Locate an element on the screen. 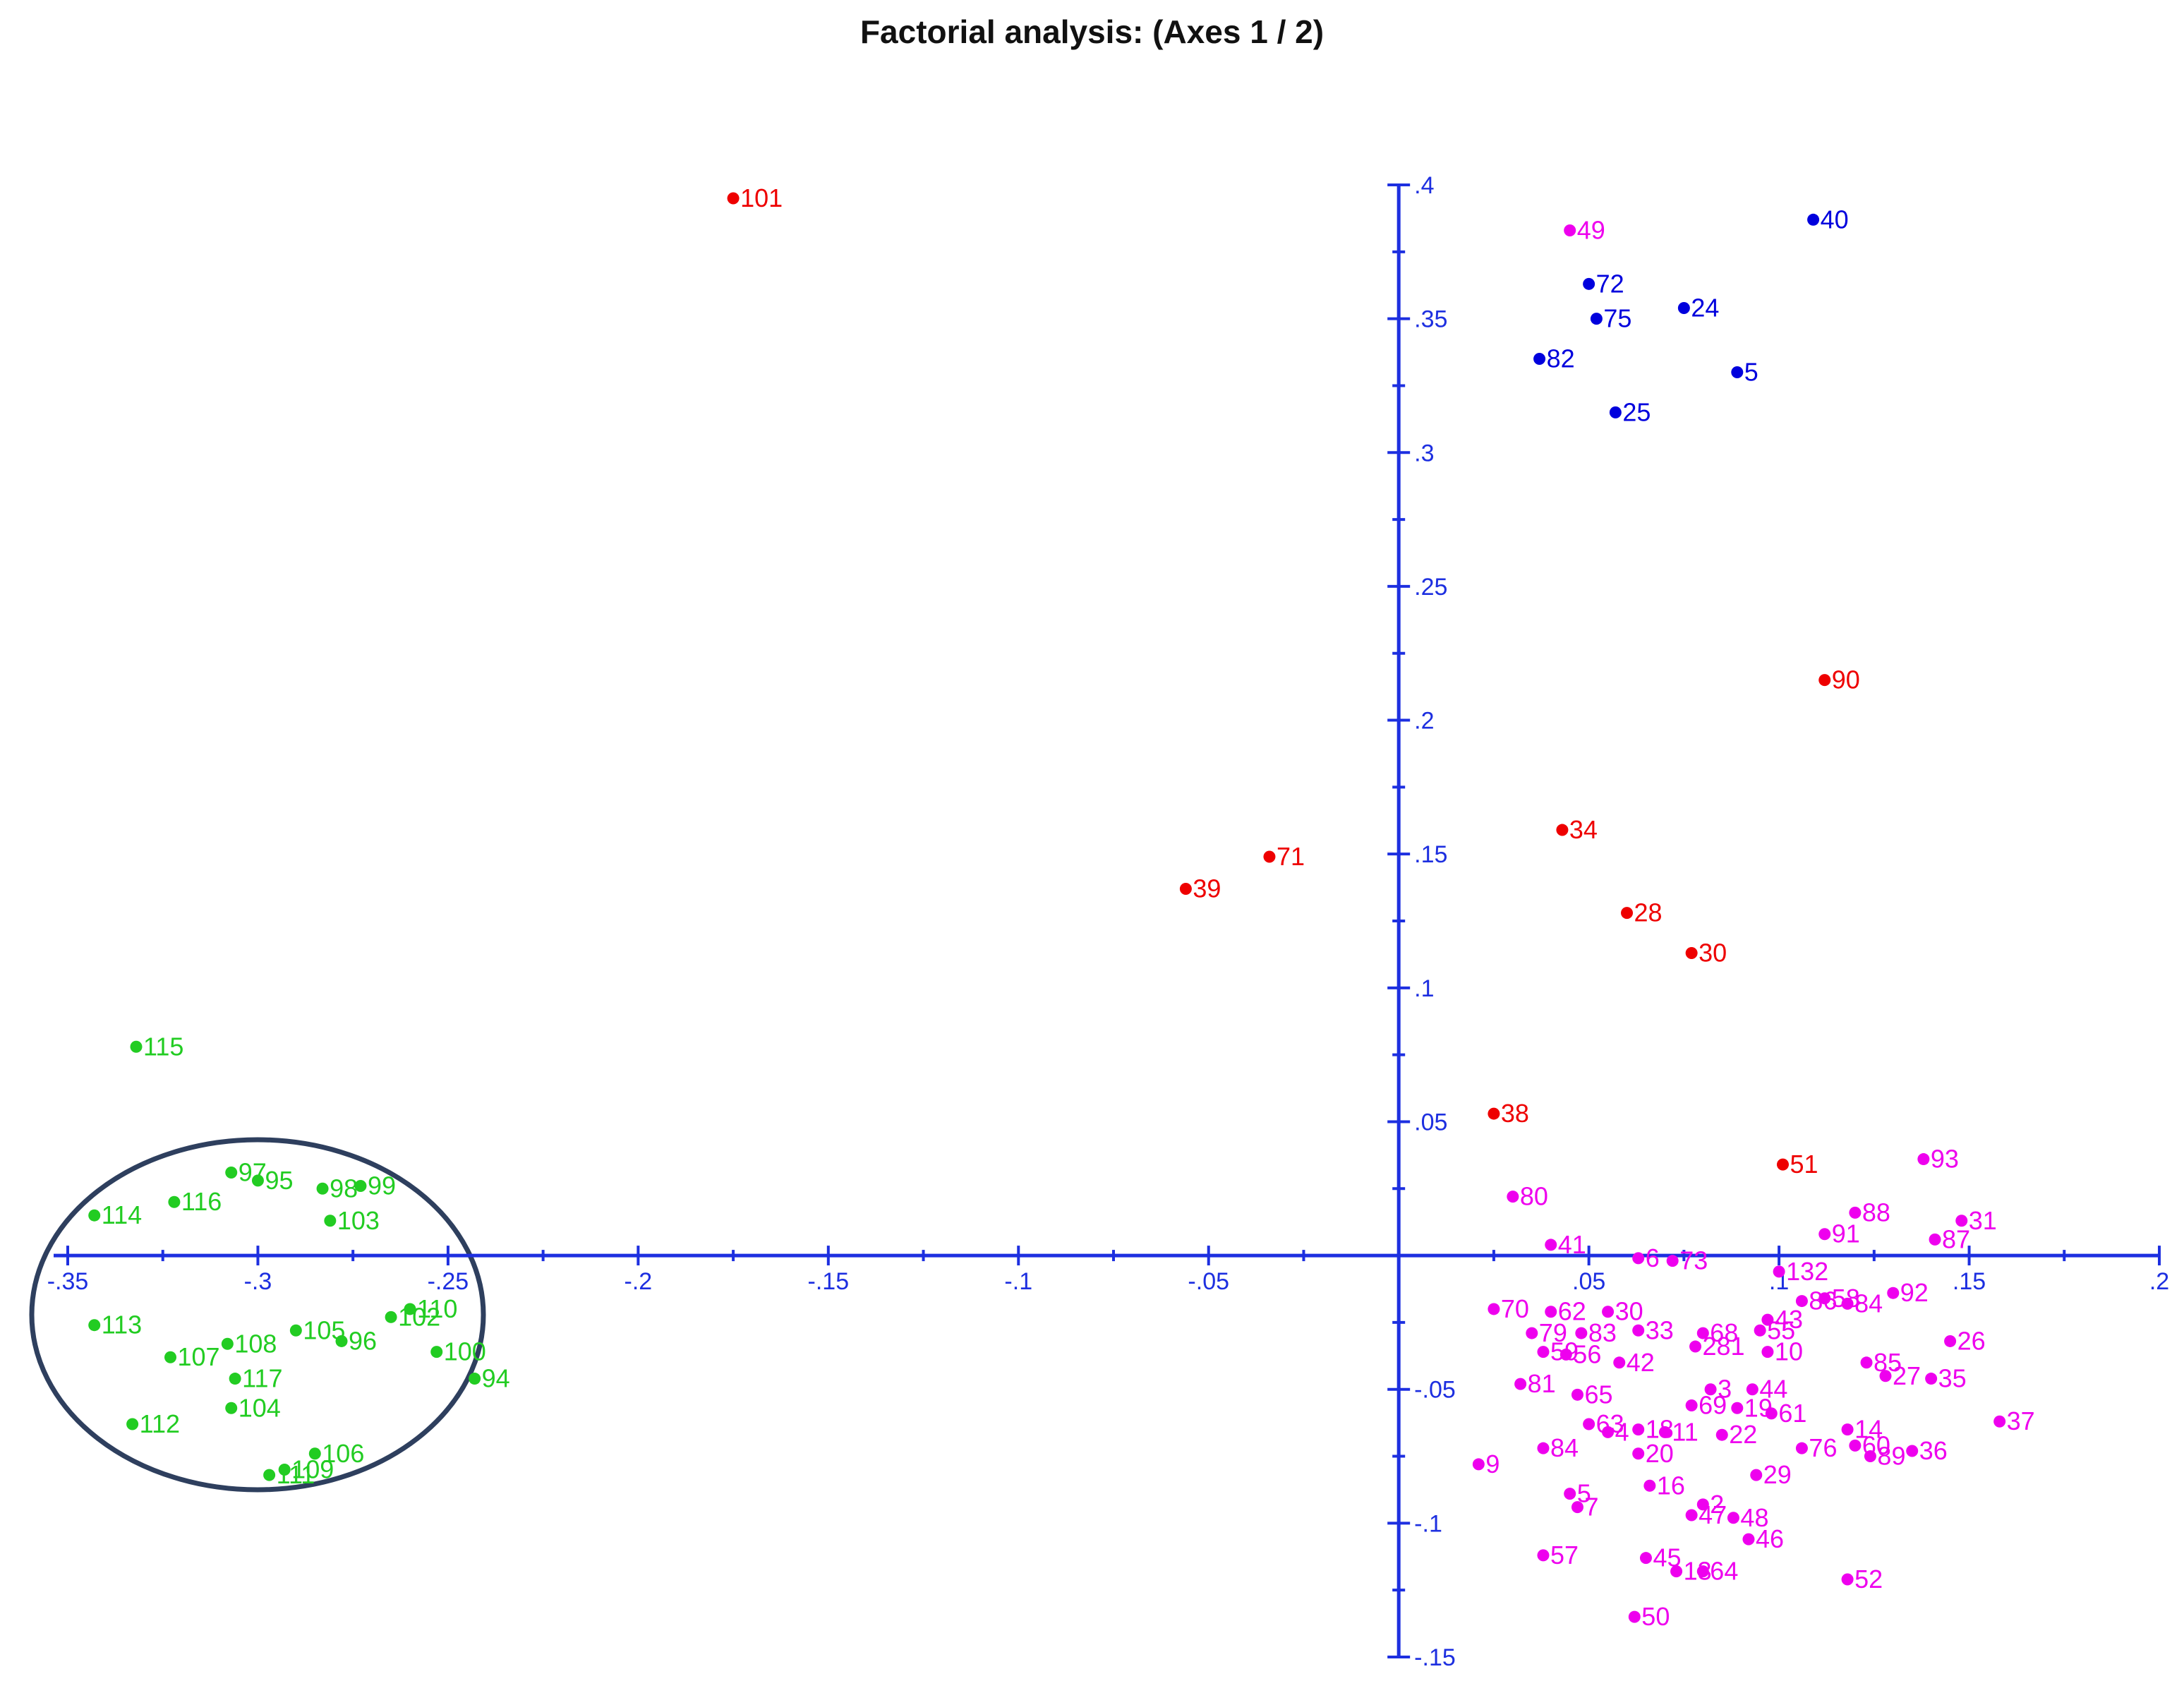 Image resolution: width=2184 pixels, height=1681 pixels. data-point-label: 14 is located at coordinates (1868, 1429).